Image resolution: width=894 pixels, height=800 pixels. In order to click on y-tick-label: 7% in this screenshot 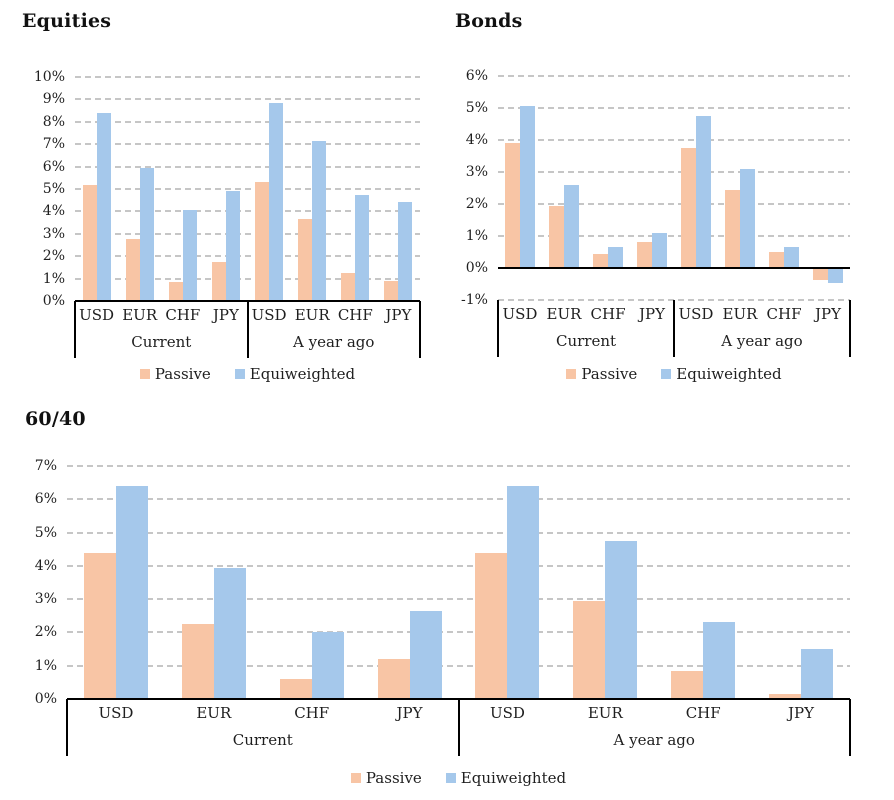, I will do `click(53, 144)`.